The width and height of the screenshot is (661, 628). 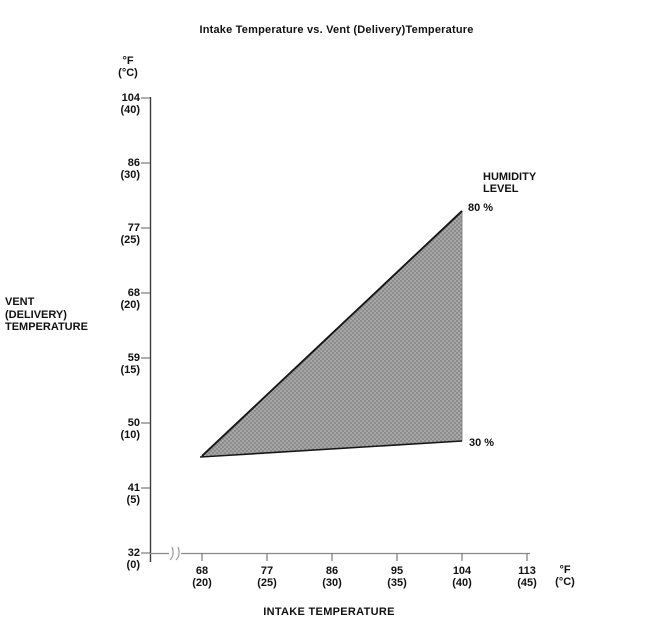 I want to click on y-tick-104: 104 (40), so click(x=130, y=104).